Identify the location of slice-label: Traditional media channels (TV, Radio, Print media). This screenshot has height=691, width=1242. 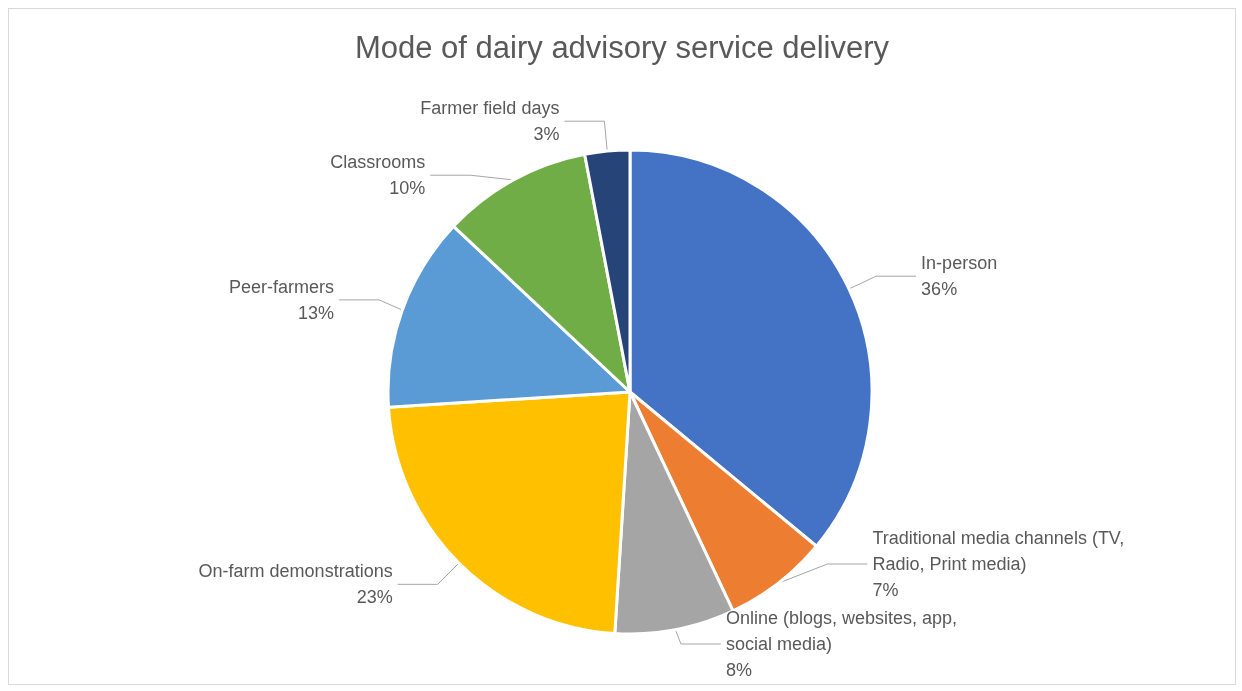
(1001, 551).